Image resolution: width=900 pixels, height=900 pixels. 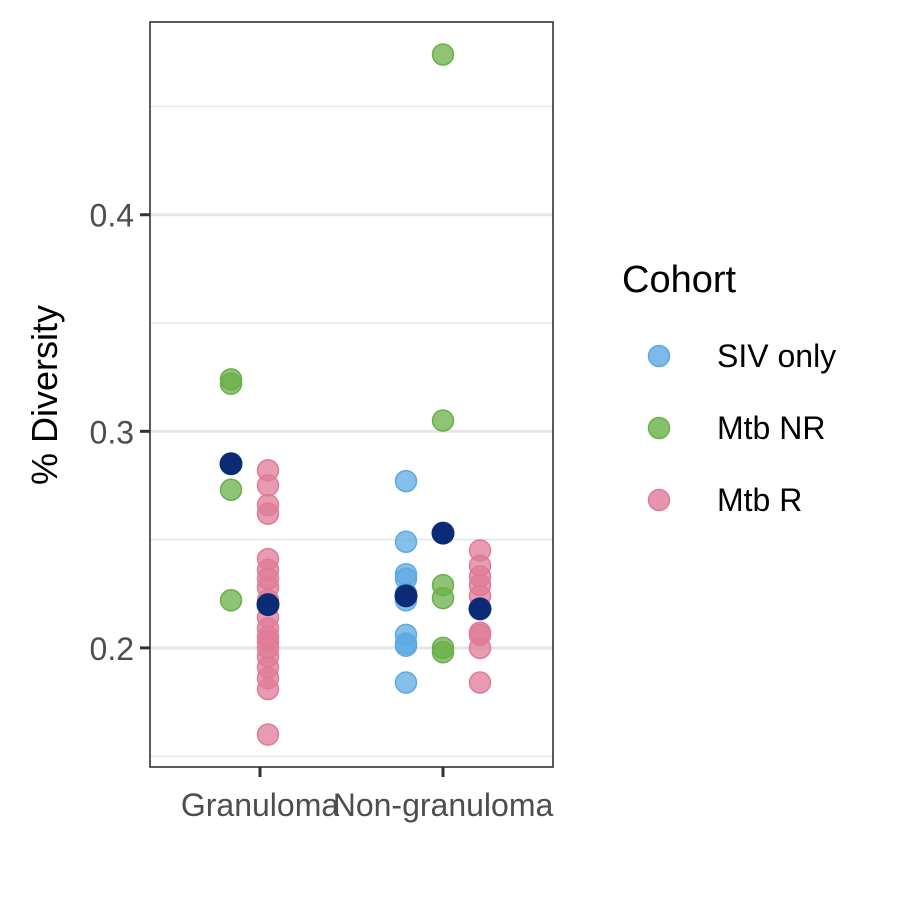 What do you see at coordinates (112, 432) in the screenshot?
I see `y-tick-label: 0.3` at bounding box center [112, 432].